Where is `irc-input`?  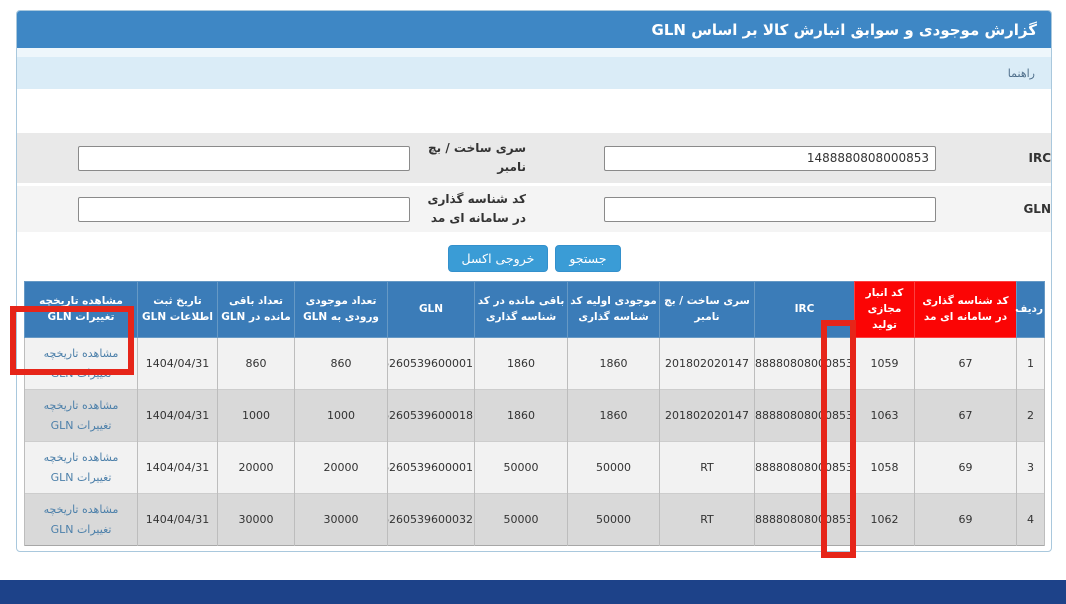
irc-input is located at coordinates (770, 158).